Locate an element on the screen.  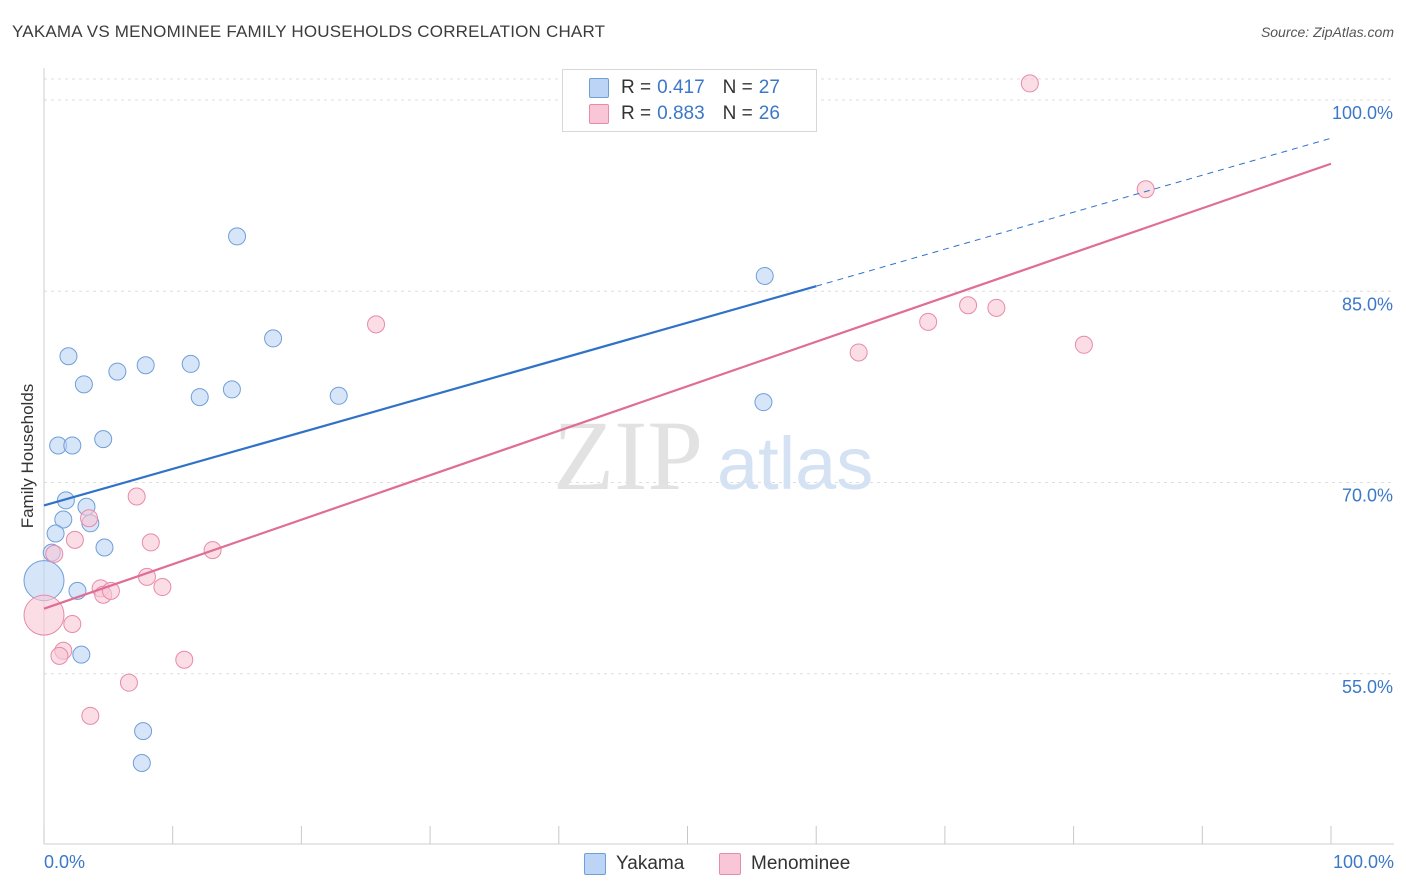
yakama-trend-line is located at coordinates (430, 396).